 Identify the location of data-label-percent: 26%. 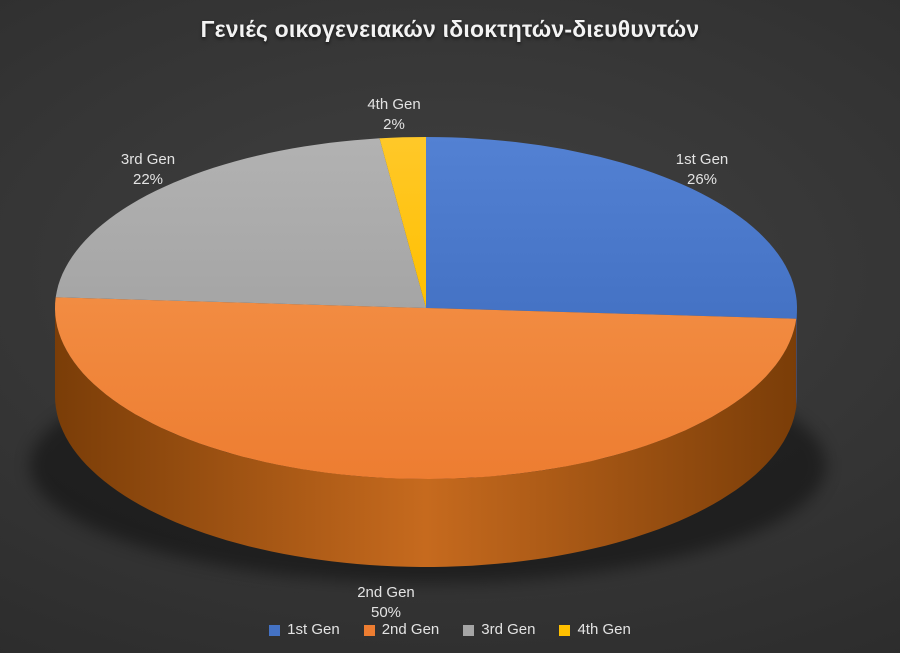
(702, 179).